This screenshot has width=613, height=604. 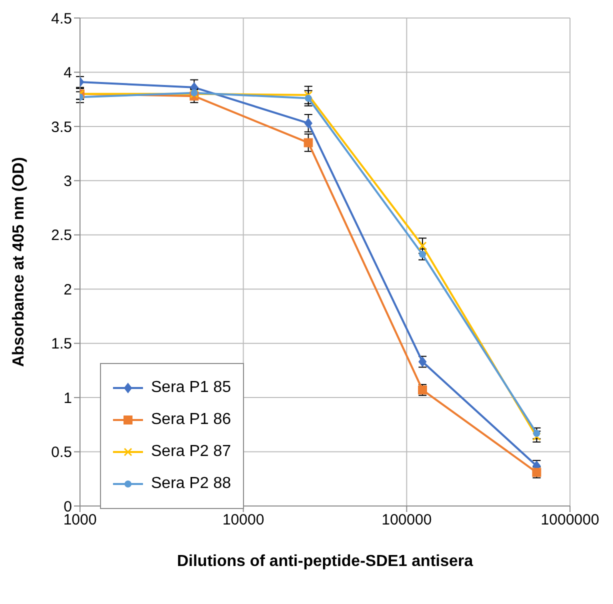 What do you see at coordinates (325, 561) in the screenshot?
I see `x-axis-title: Dilutions of anti-peptide-SDE1 antisera` at bounding box center [325, 561].